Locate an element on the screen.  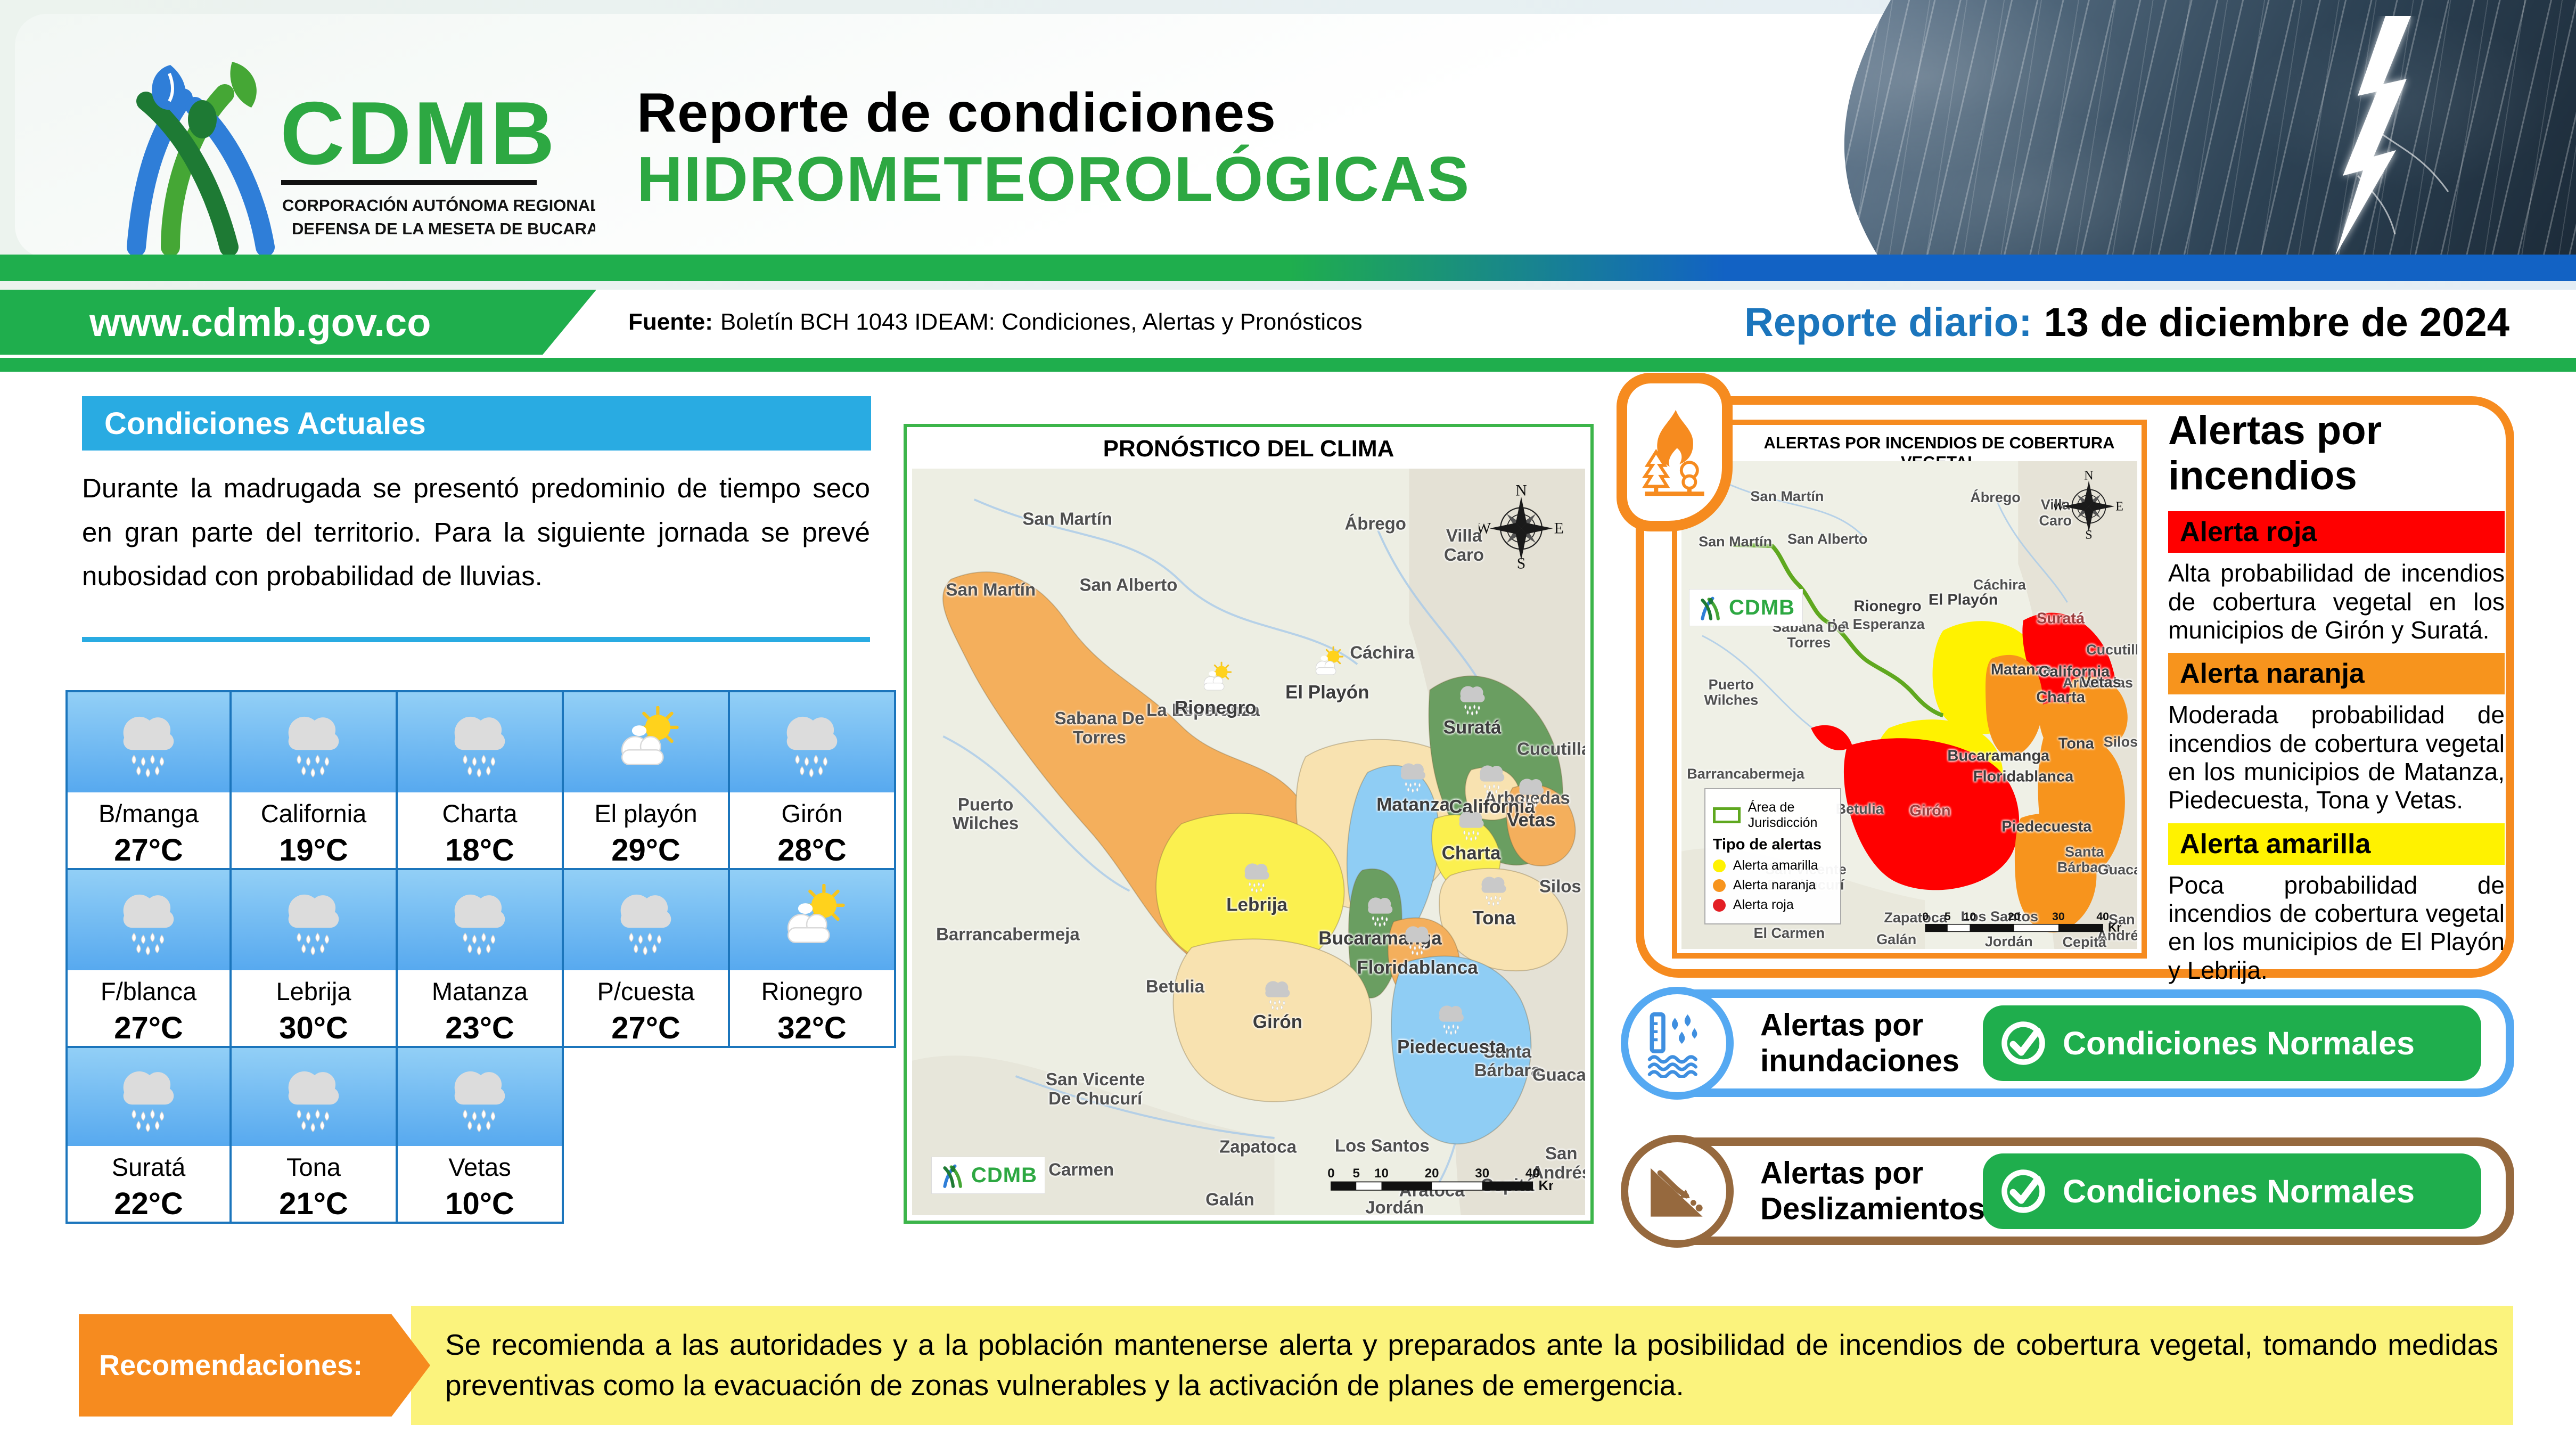
map-label: California is located at coordinates (2074, 672).